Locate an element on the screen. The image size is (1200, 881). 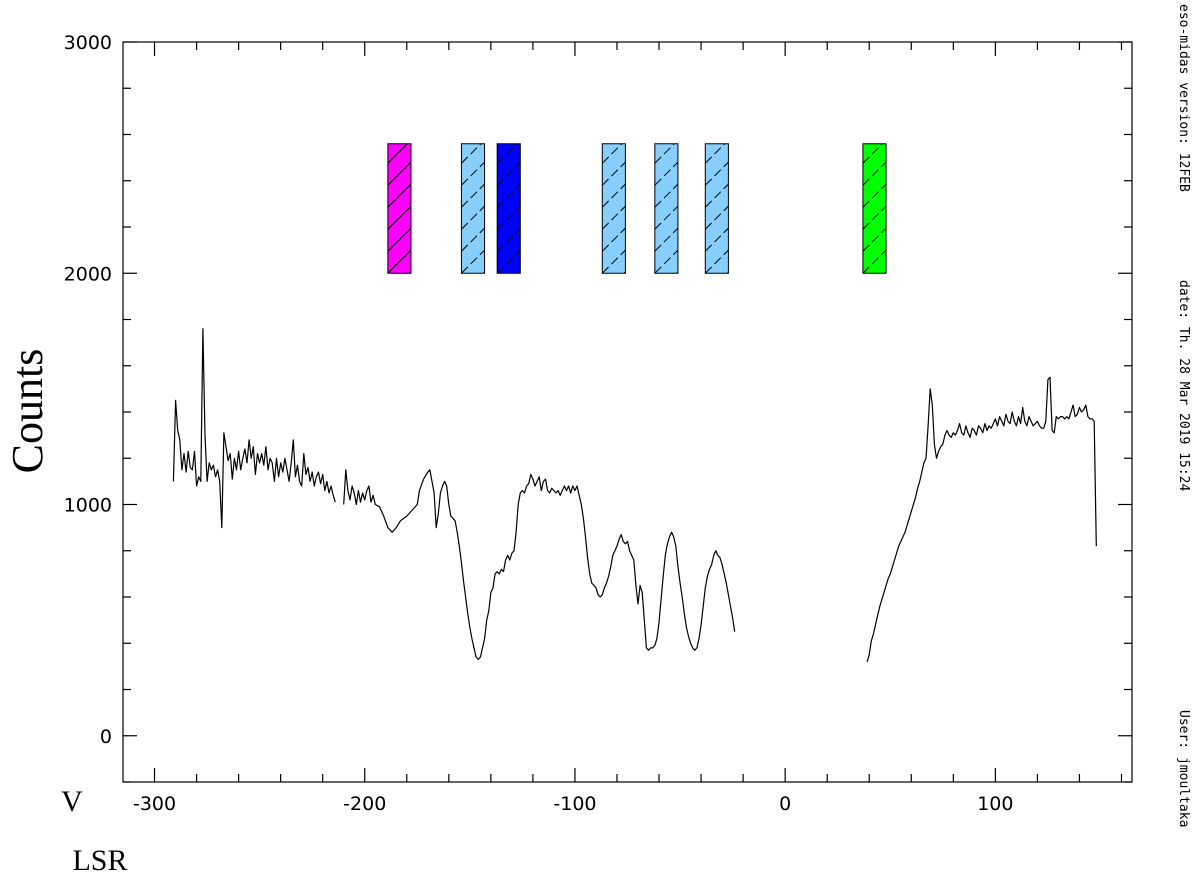
y-tick-labels: 0 1000 2000 3000 is located at coordinates (88, 390).